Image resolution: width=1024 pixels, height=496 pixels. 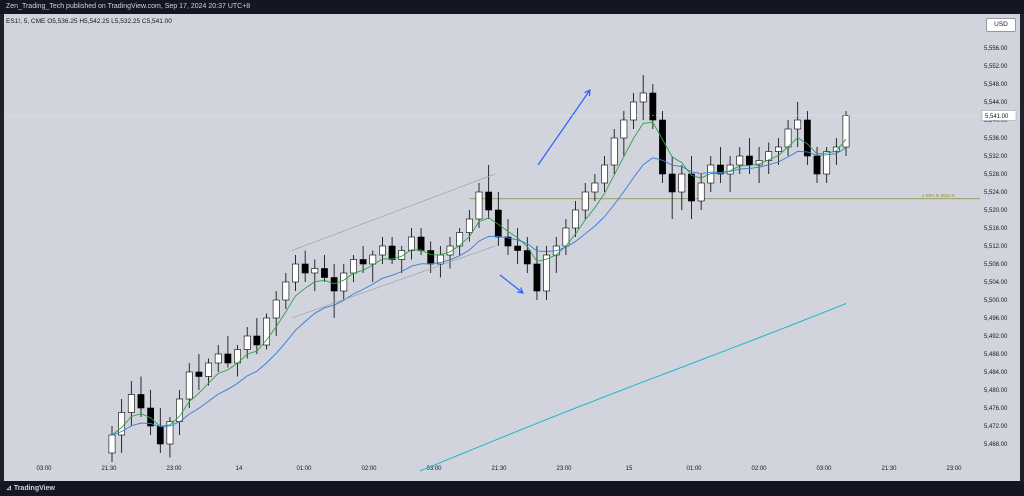 I want to click on footer-bar: ⊿ TradingView, so click(x=512, y=488).